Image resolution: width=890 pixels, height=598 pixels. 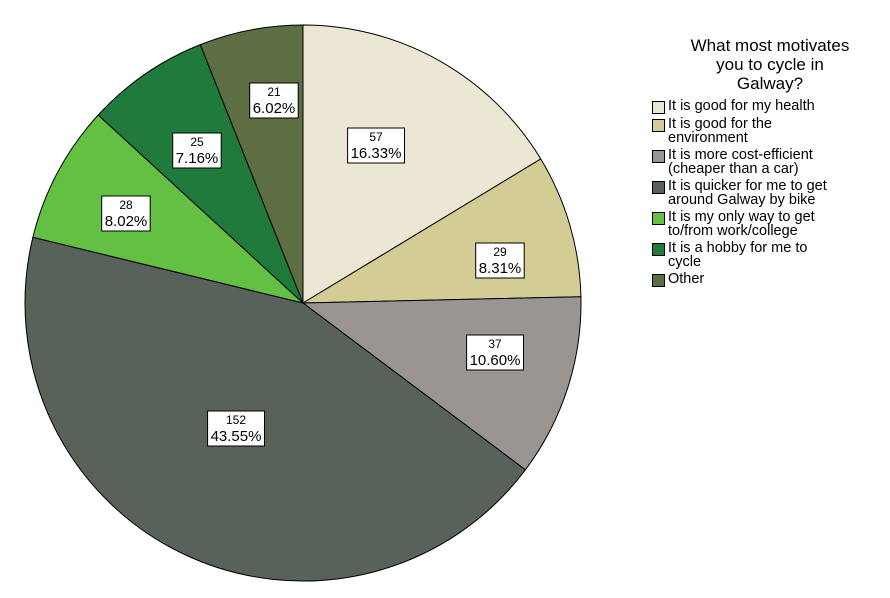 I want to click on data-label-only-way: 288.02%, so click(x=126, y=213).